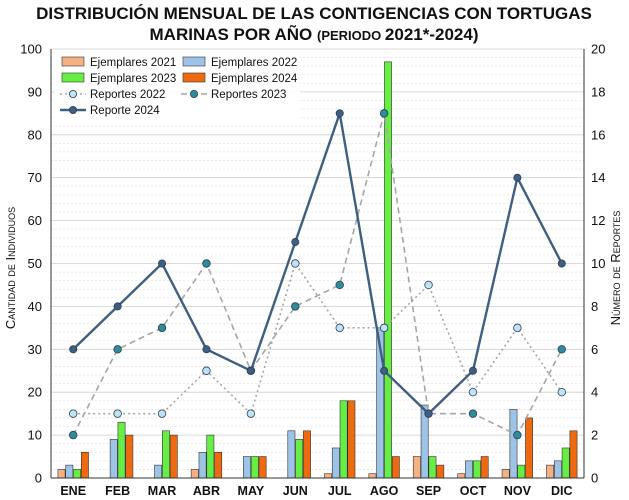 The image size is (629, 500). I want to click on legend-label: Ejemplares 2023, so click(133, 79).